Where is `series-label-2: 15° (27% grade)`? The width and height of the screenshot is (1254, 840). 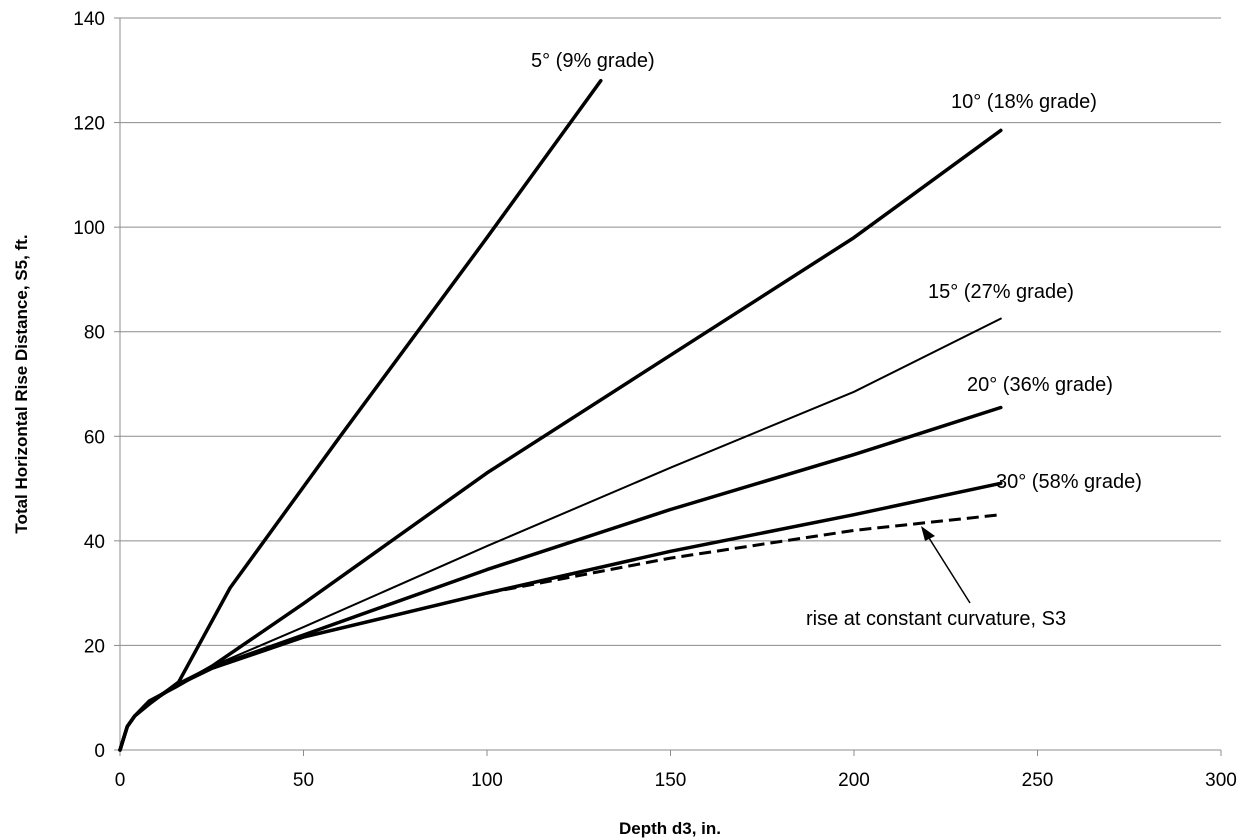
series-label-2: 15° (27% grade) is located at coordinates (1001, 292).